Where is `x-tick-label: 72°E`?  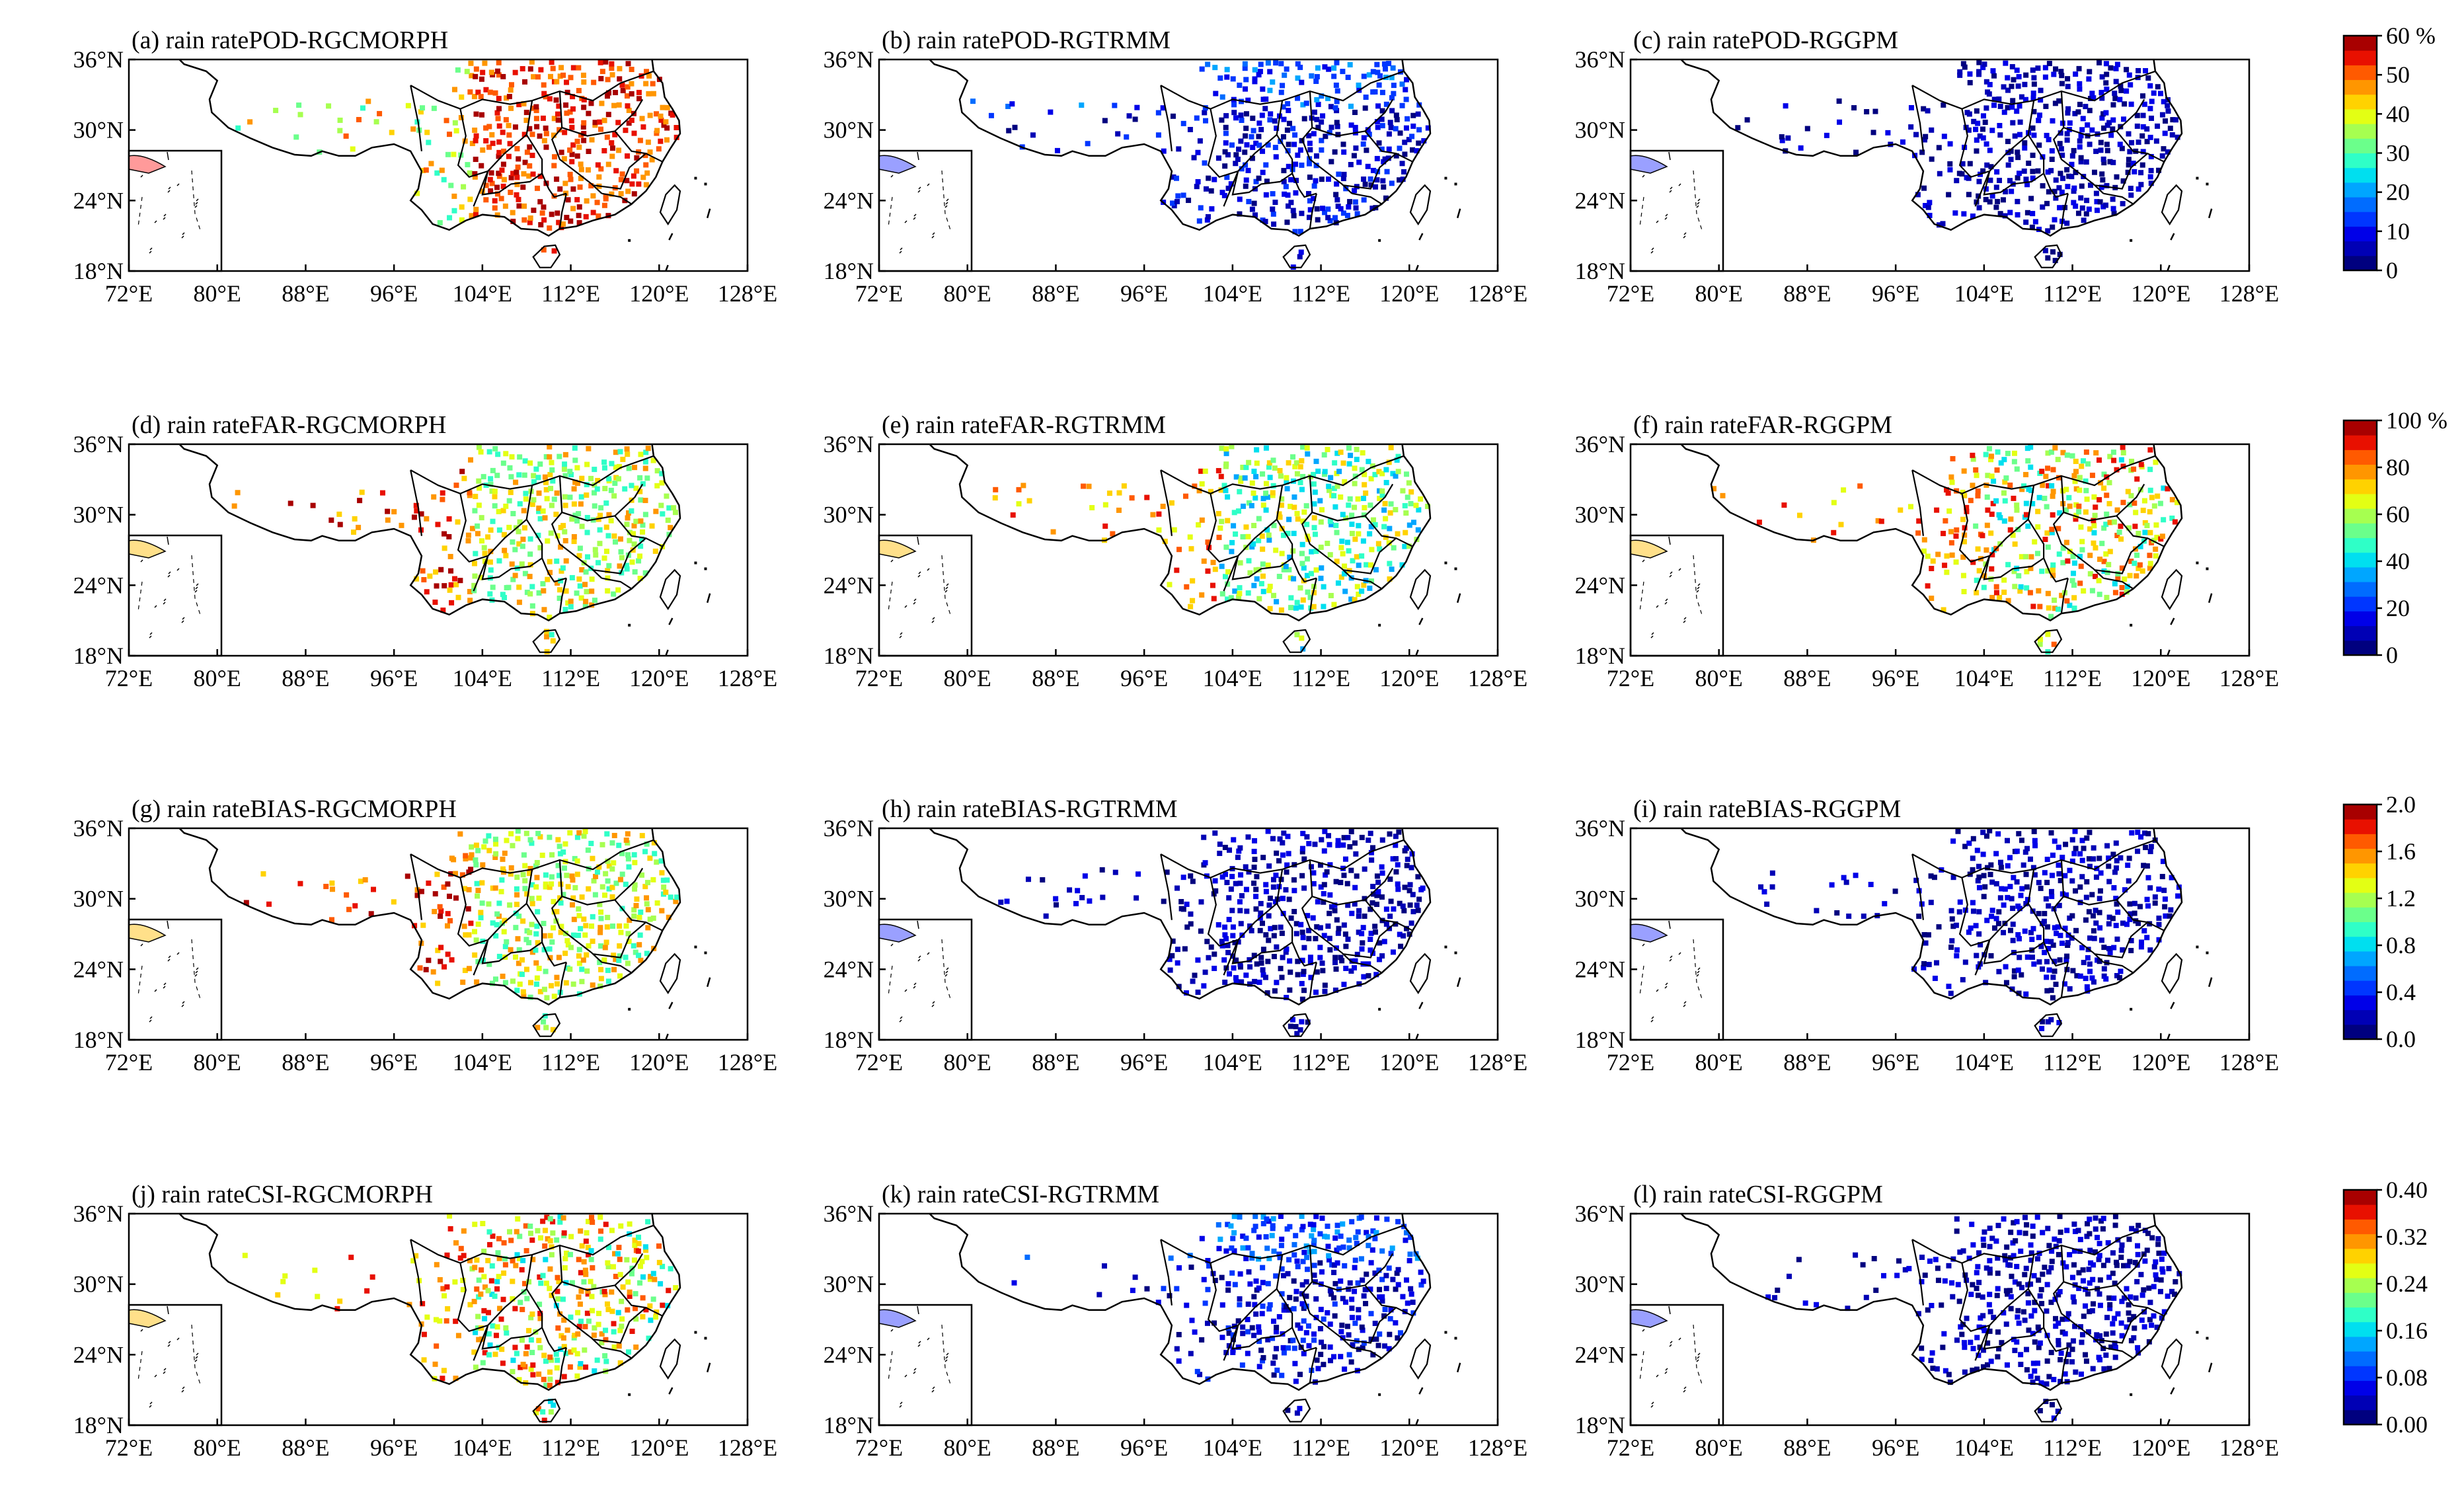
x-tick-label: 72°E is located at coordinates (129, 293).